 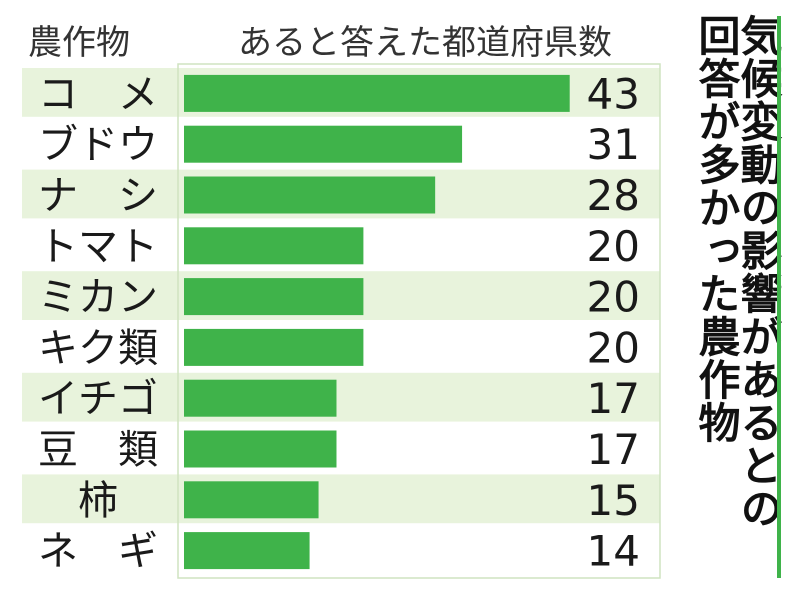 What do you see at coordinates (758, 272) in the screenshot?
I see `title-line-1: 気候変動の影響があるとの` at bounding box center [758, 272].